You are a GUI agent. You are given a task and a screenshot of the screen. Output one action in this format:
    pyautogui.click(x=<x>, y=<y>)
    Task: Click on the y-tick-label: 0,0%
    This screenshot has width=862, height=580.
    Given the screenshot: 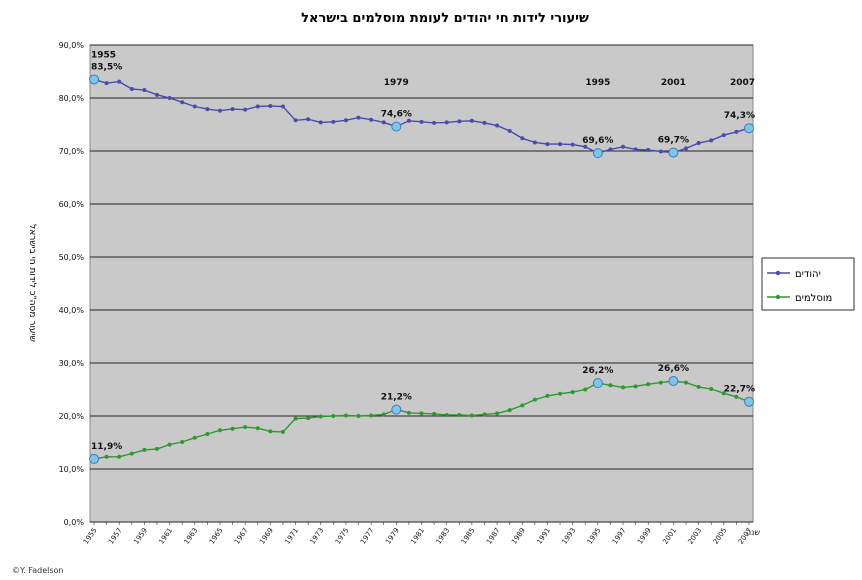 What is the action you would take?
    pyautogui.click(x=74, y=522)
    